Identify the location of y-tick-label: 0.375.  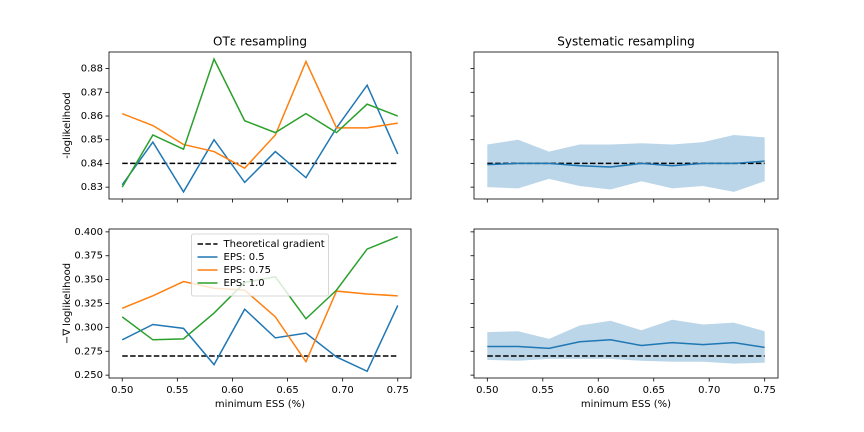
(88, 256).